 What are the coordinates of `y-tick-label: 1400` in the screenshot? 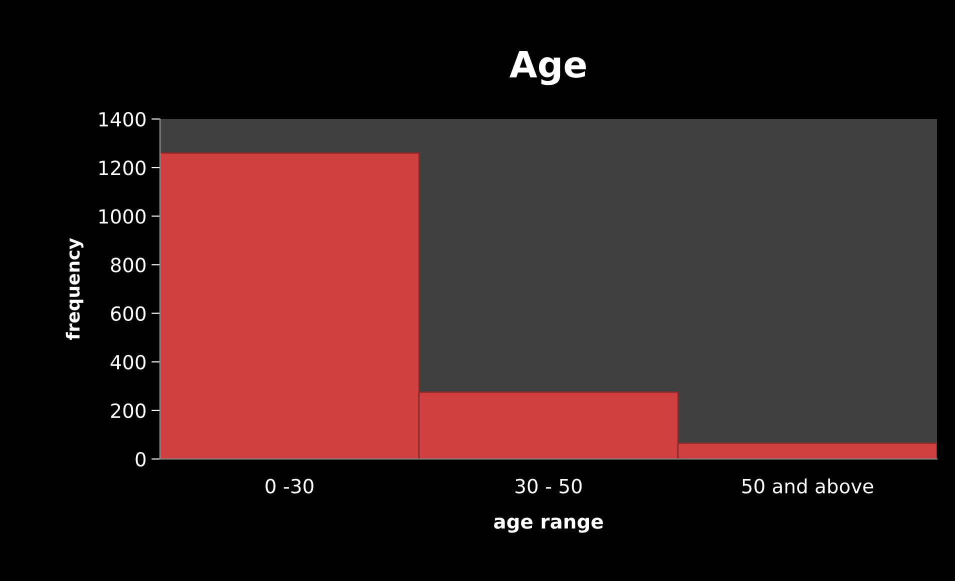 It's located at (122, 119).